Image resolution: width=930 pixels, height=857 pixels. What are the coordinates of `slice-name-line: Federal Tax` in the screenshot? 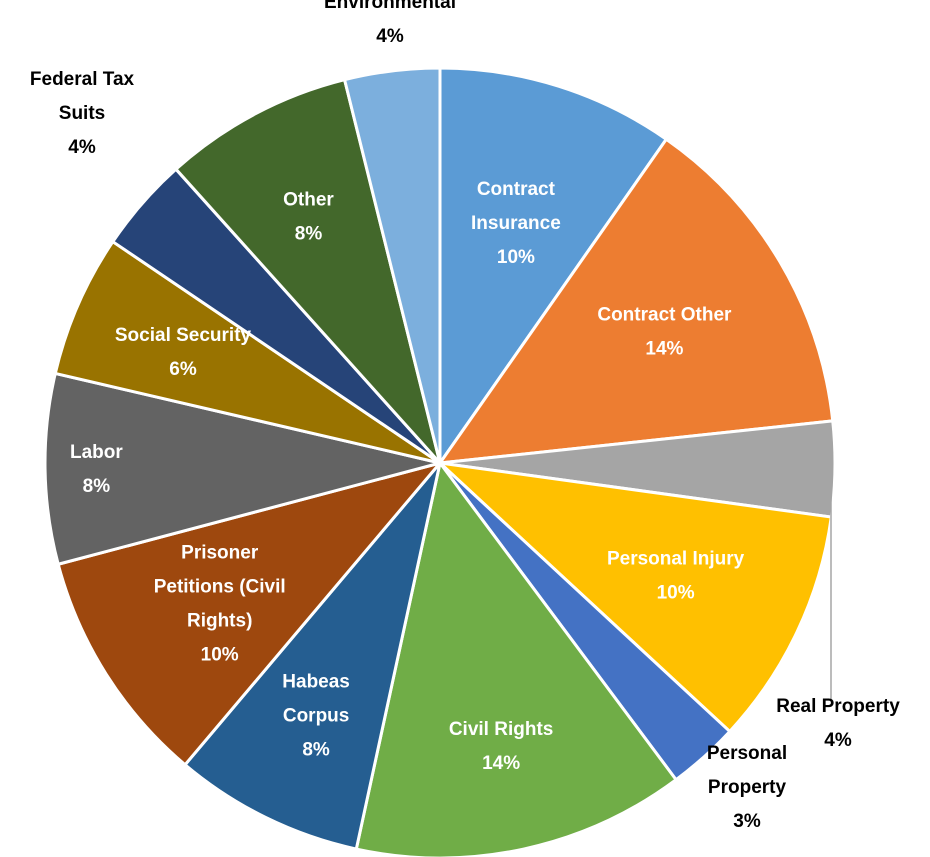 It's located at (82, 79).